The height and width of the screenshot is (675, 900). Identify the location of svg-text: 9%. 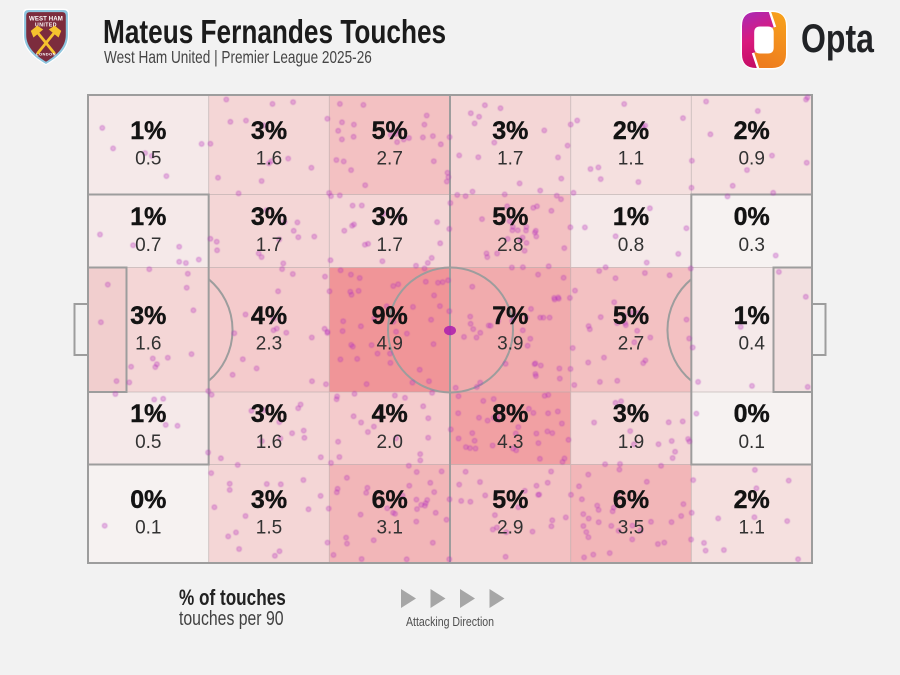
(390, 316).